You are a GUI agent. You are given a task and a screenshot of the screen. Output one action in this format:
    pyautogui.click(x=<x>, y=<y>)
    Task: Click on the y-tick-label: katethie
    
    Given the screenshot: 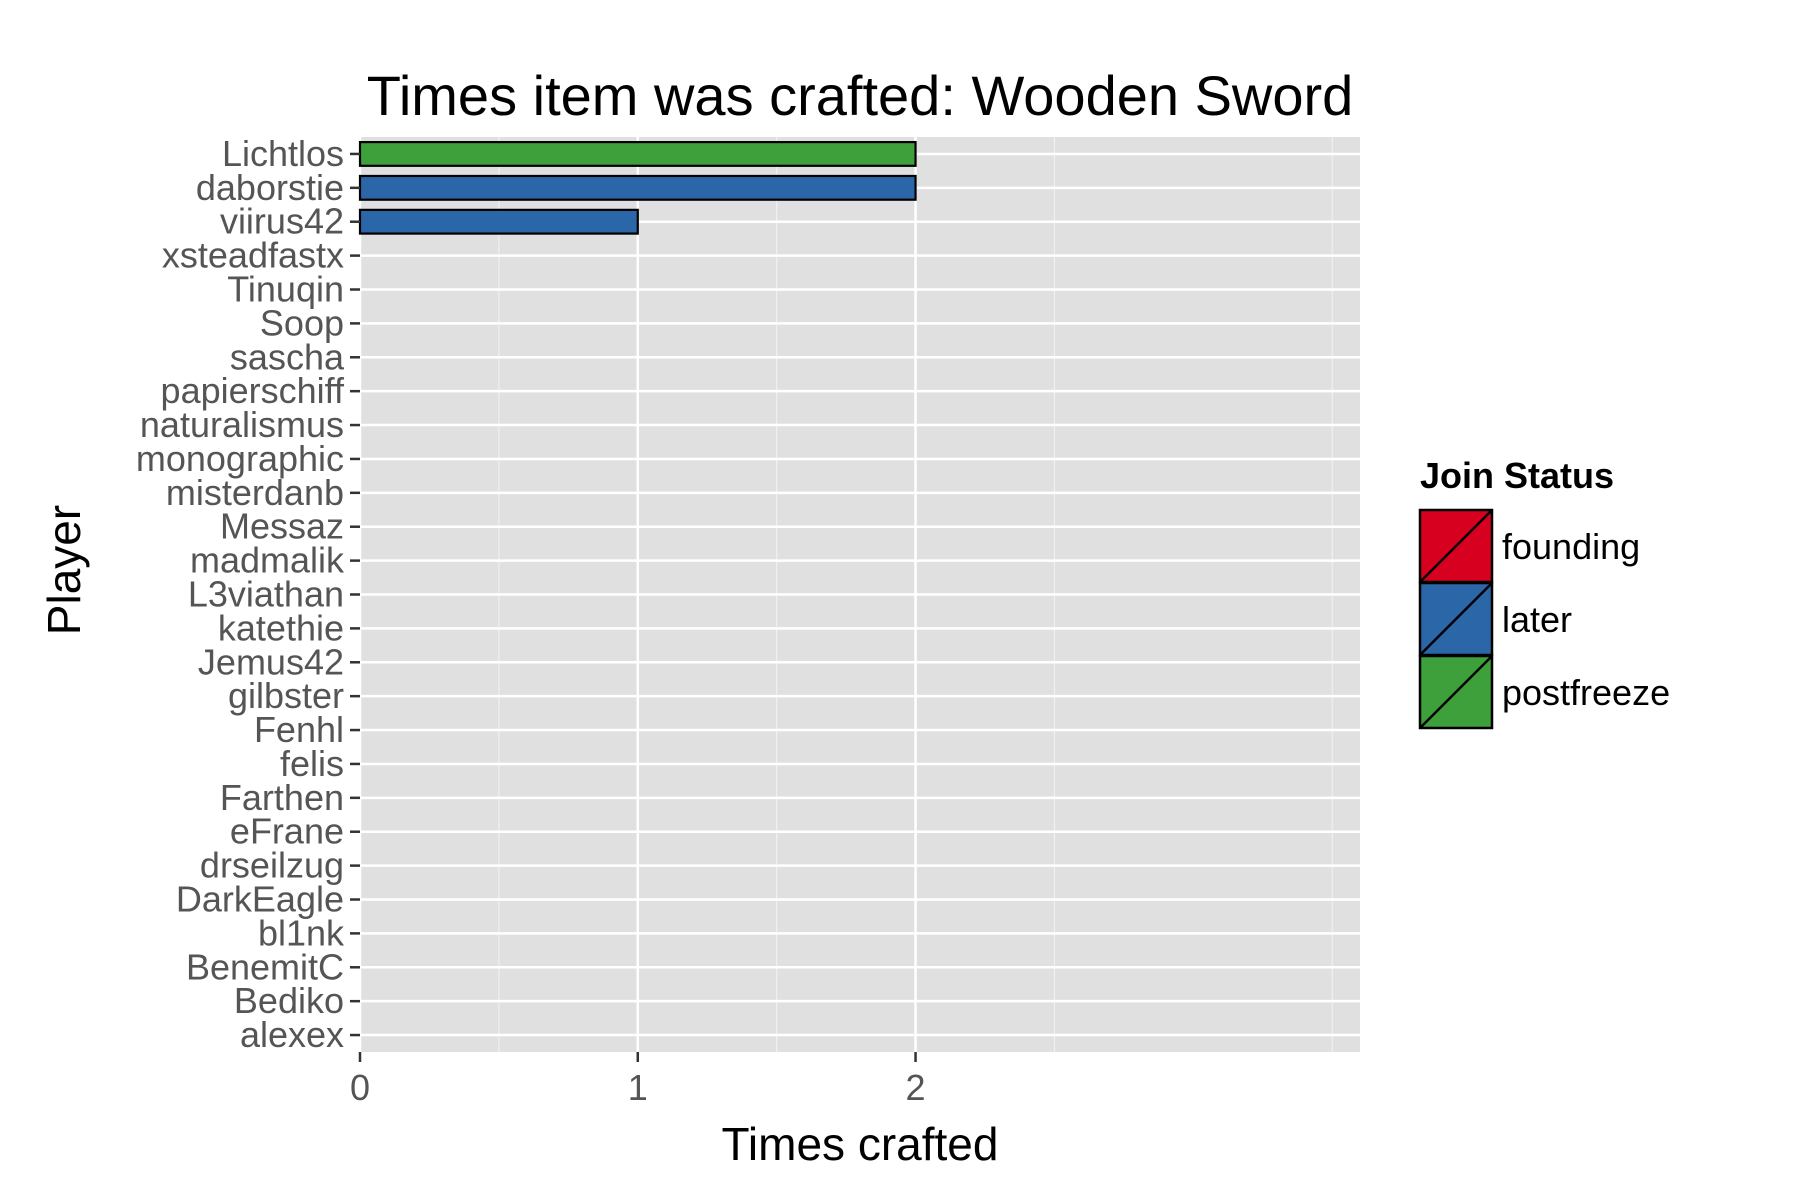 What is the action you would take?
    pyautogui.click(x=281, y=627)
    